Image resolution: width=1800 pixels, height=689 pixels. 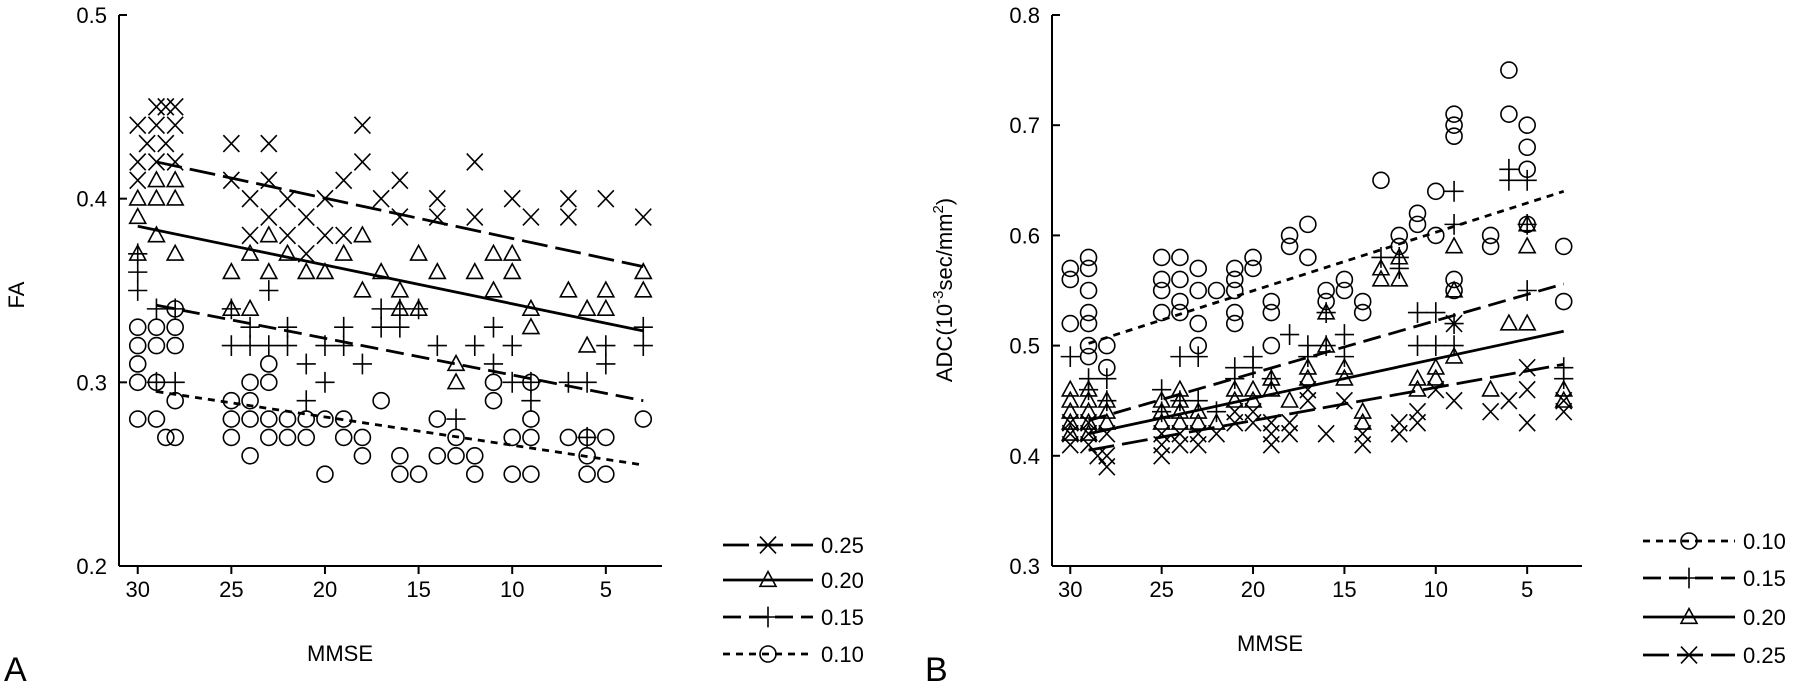 I want to click on y-tick-label: 0.2, so click(x=91, y=566).